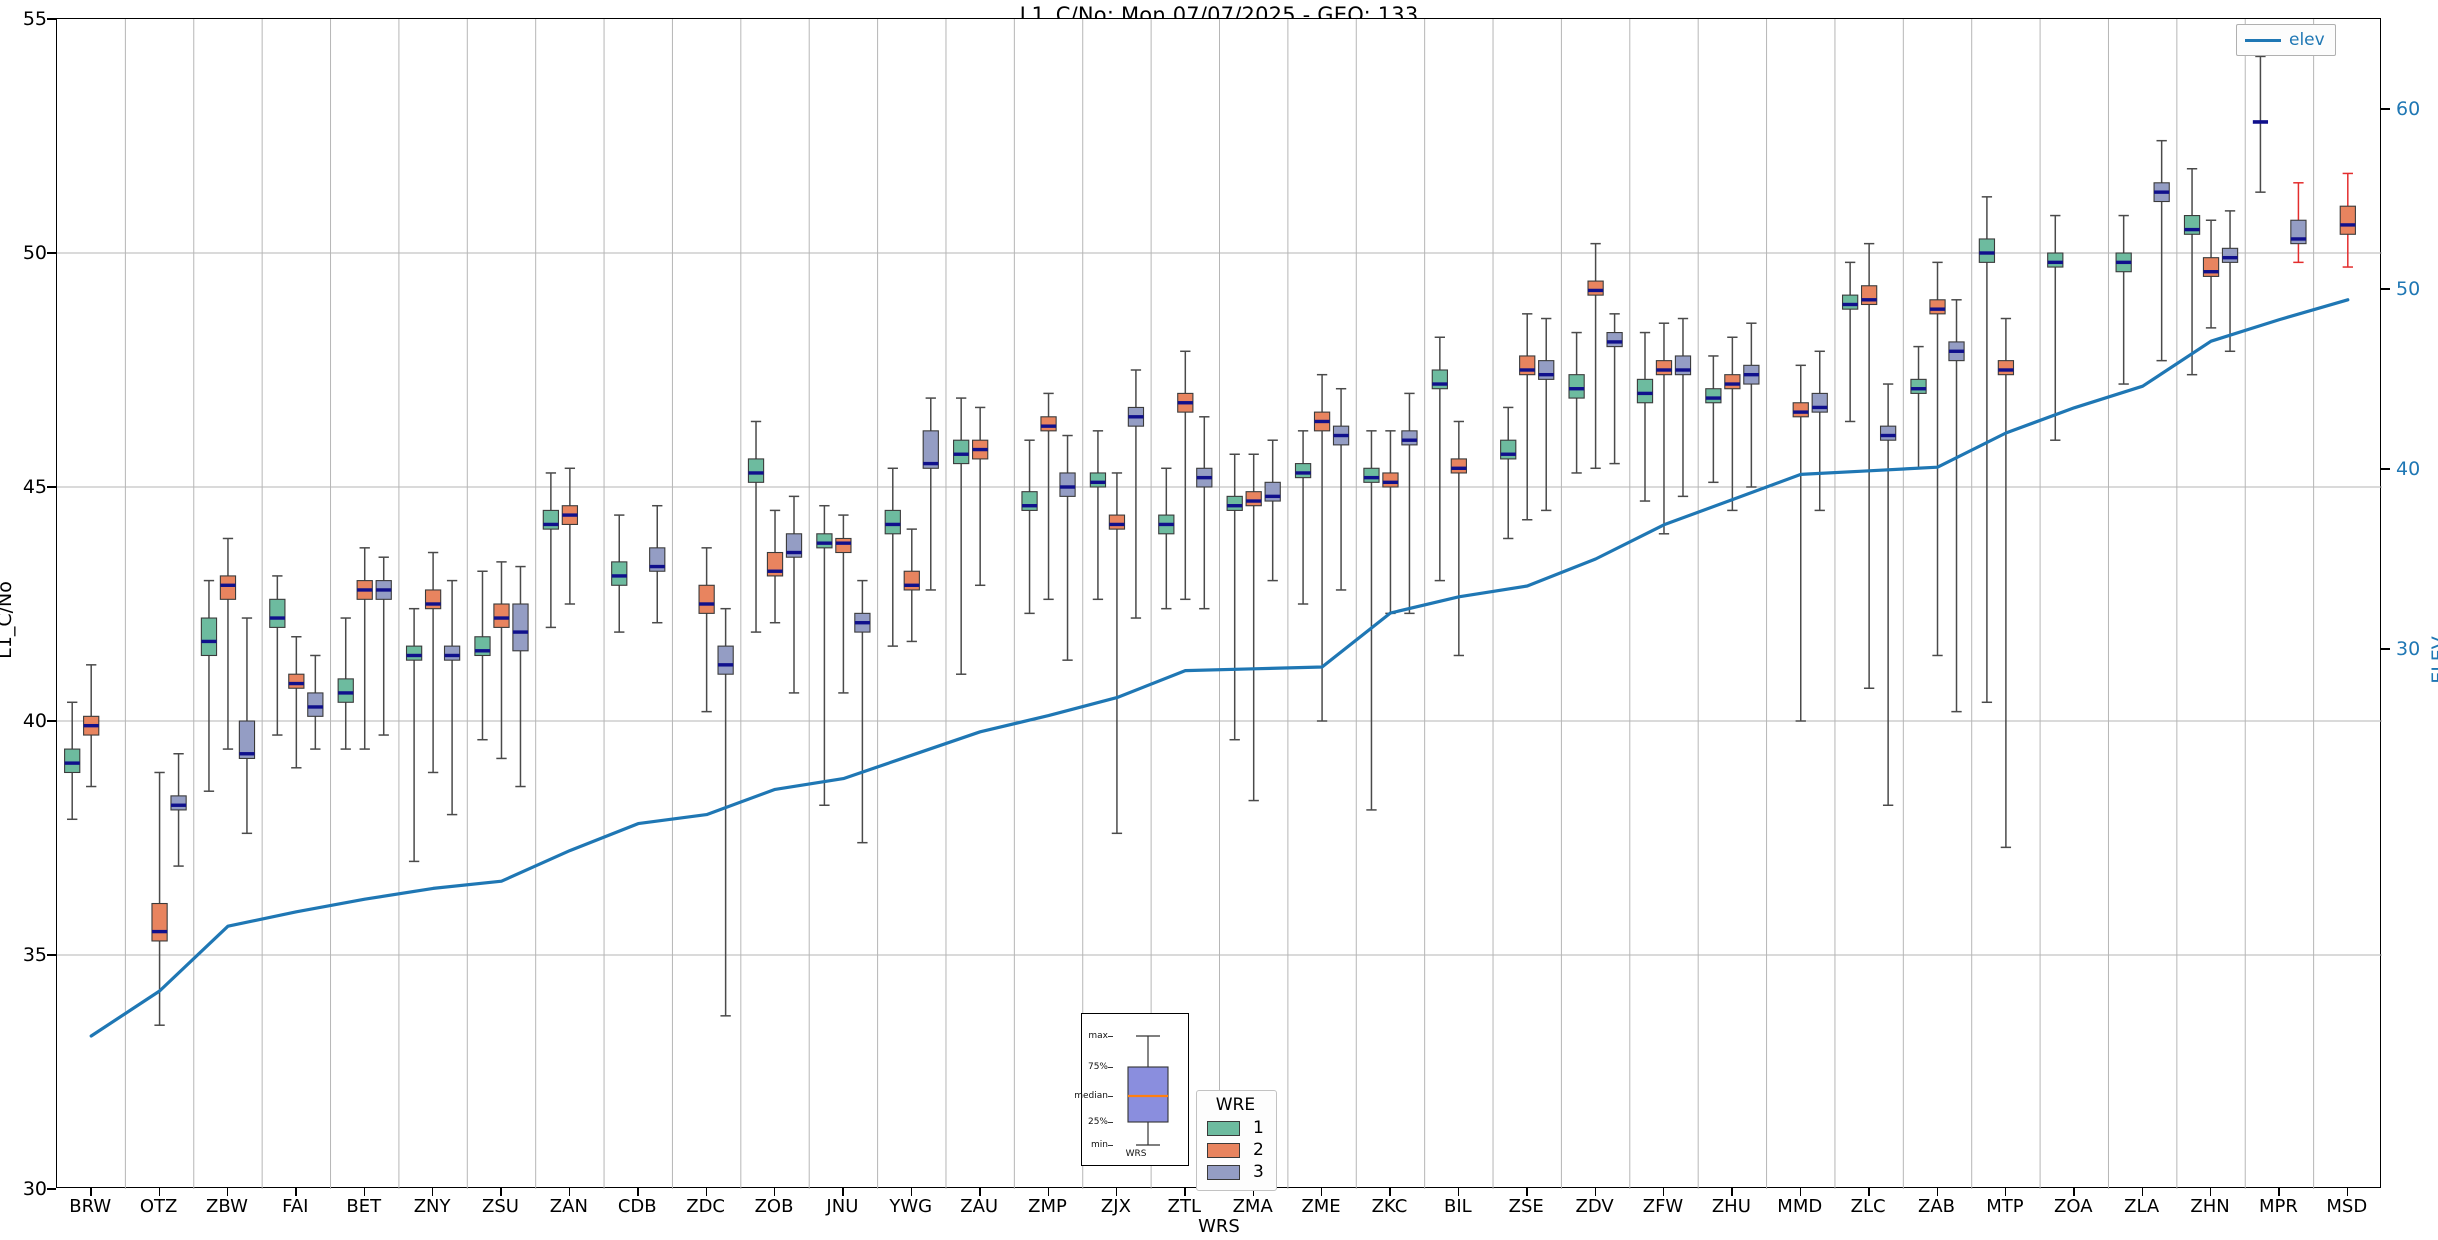 This screenshot has width=2438, height=1240. Describe the element at coordinates (1115, 1206) in the screenshot. I see `x-axis-tick-label: ZJX` at that location.